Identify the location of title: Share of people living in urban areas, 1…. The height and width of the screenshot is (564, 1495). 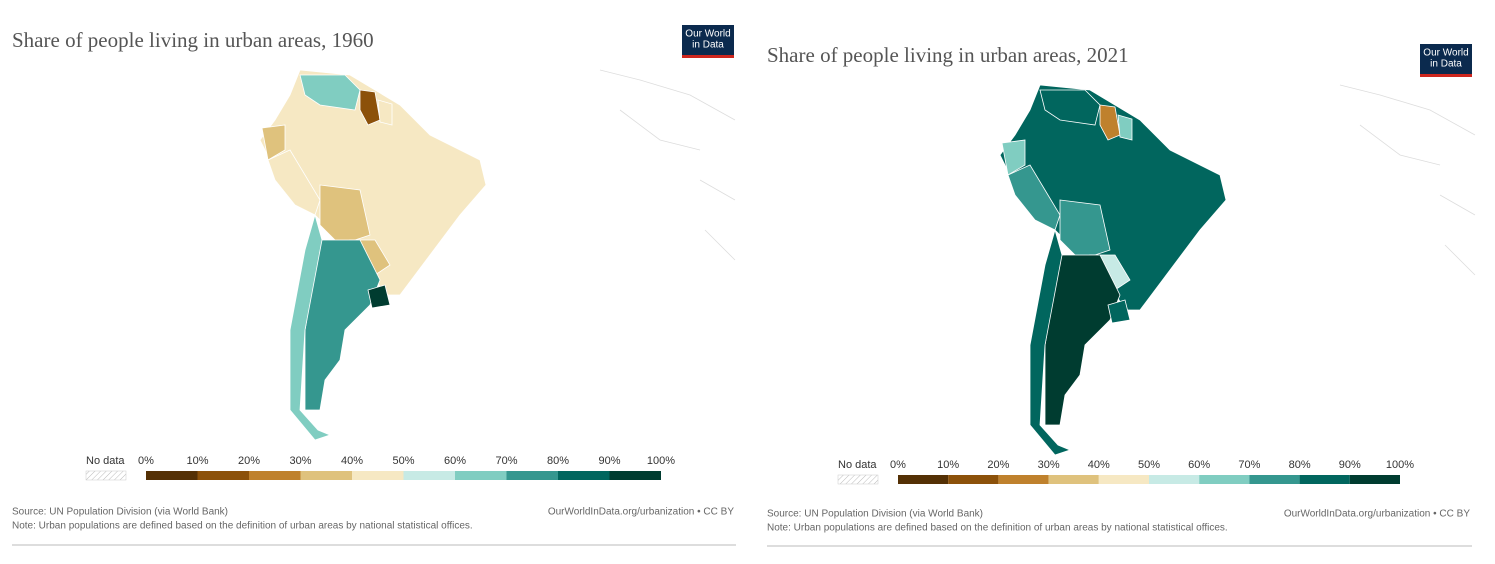
(193, 40).